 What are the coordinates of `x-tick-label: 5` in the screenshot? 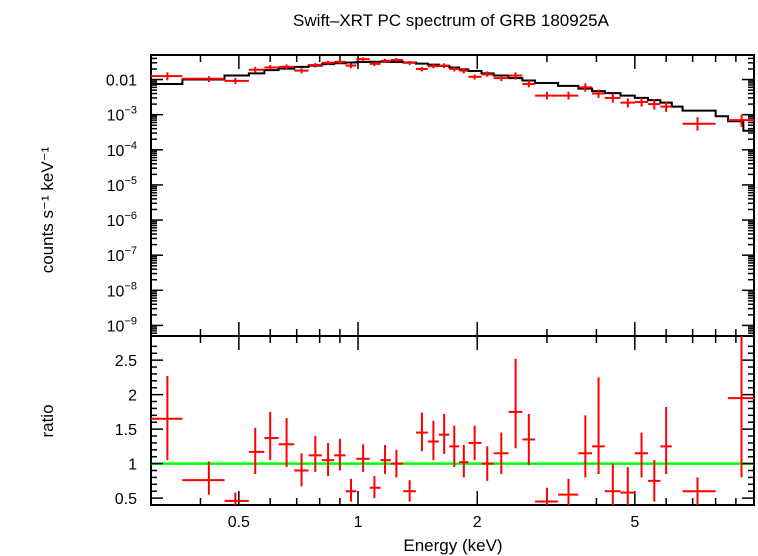 It's located at (634, 522).